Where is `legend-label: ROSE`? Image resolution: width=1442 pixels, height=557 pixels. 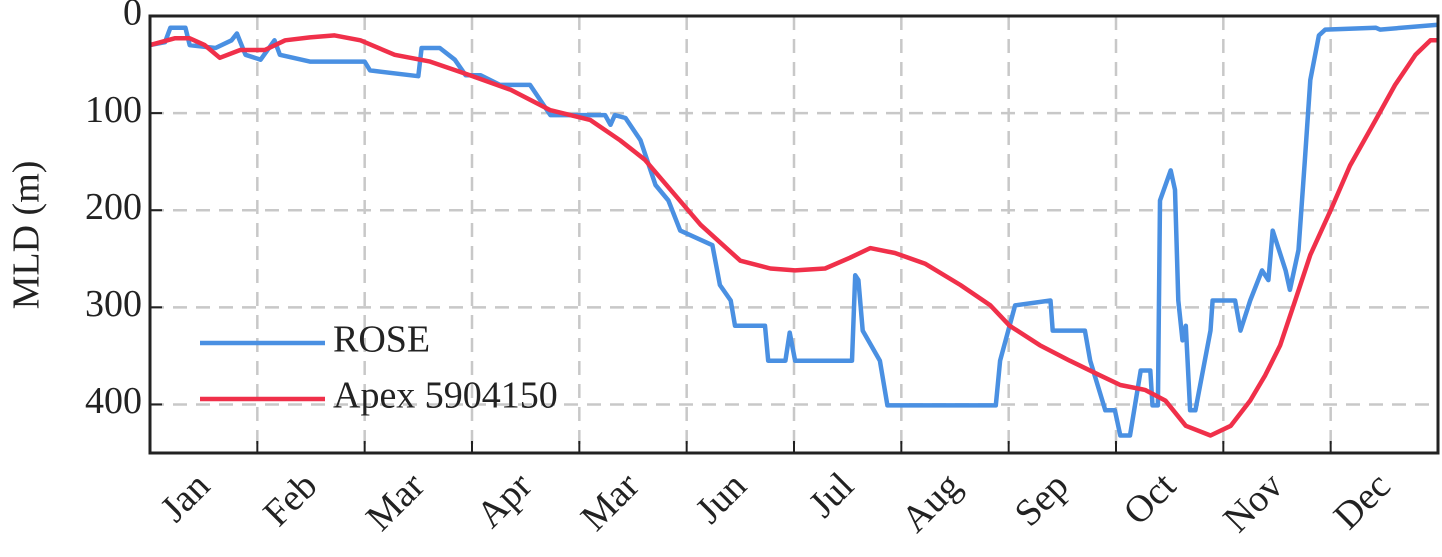
legend-label: ROSE is located at coordinates (381, 340).